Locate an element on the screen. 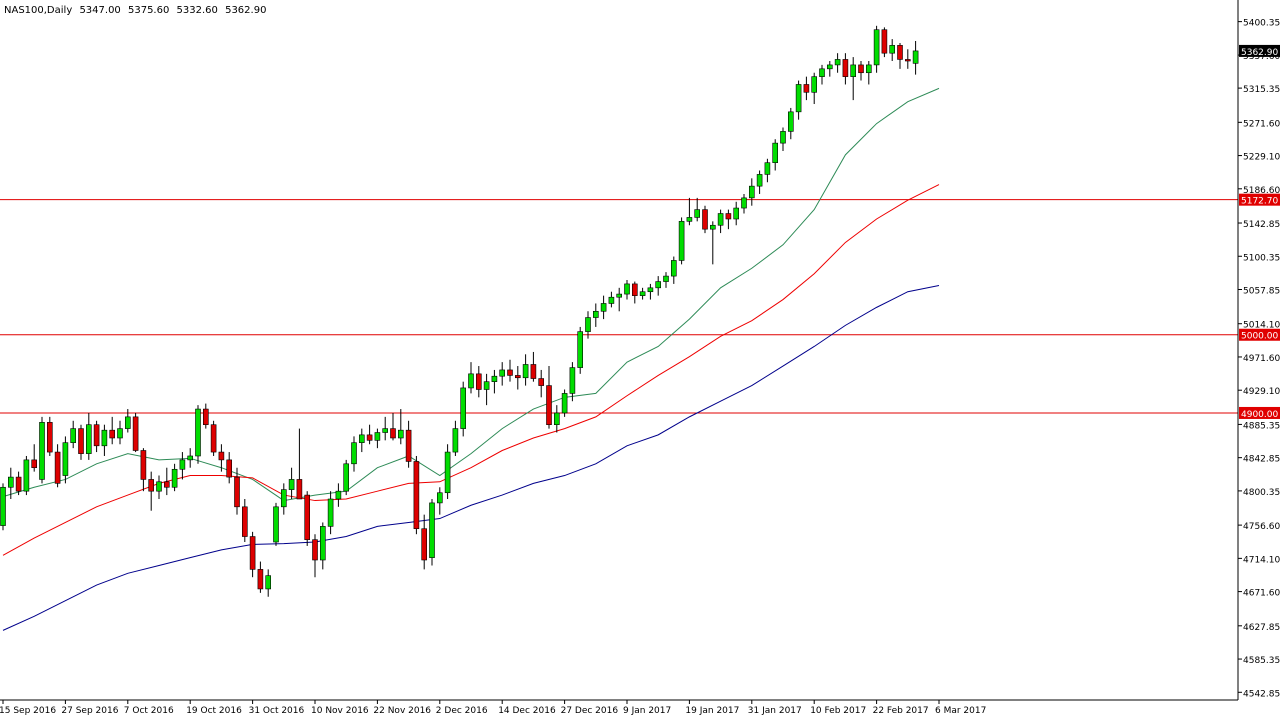 The height and width of the screenshot is (721, 1281). x-tick-label: 19 Jan 2017 is located at coordinates (712, 711).